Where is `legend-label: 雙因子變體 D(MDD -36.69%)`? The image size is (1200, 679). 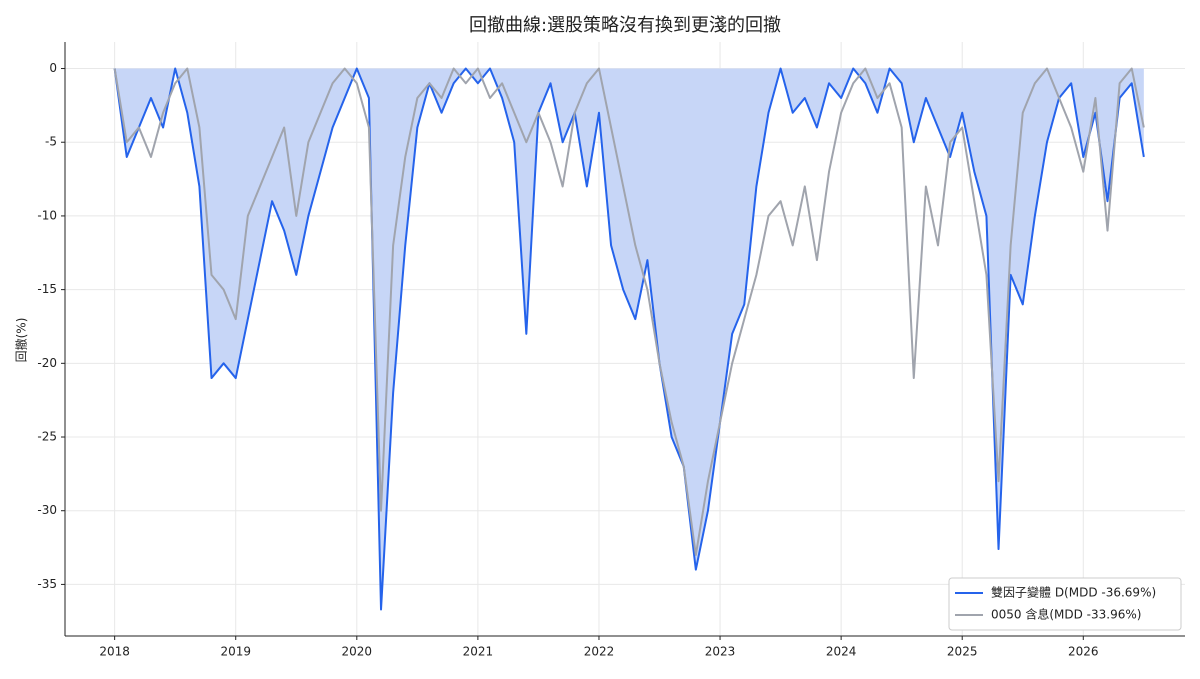 legend-label: 雙因子變體 D(MDD -36.69%) is located at coordinates (1073, 592).